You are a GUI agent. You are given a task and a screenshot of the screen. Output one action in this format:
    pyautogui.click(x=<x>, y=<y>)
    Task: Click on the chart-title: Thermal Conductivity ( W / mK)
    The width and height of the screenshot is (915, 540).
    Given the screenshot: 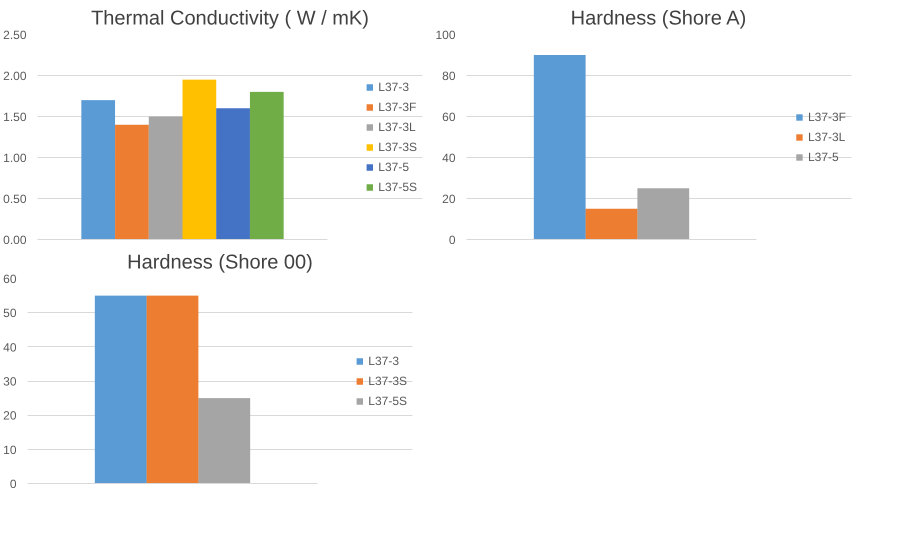 What is the action you would take?
    pyautogui.click(x=230, y=19)
    